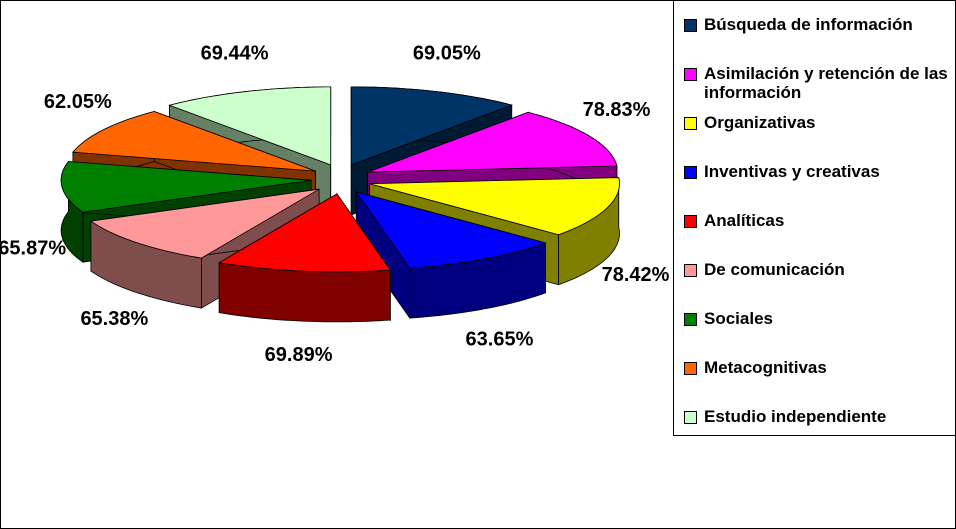  Describe the element at coordinates (617, 110) in the screenshot. I see `data-label: 78.83%` at that location.